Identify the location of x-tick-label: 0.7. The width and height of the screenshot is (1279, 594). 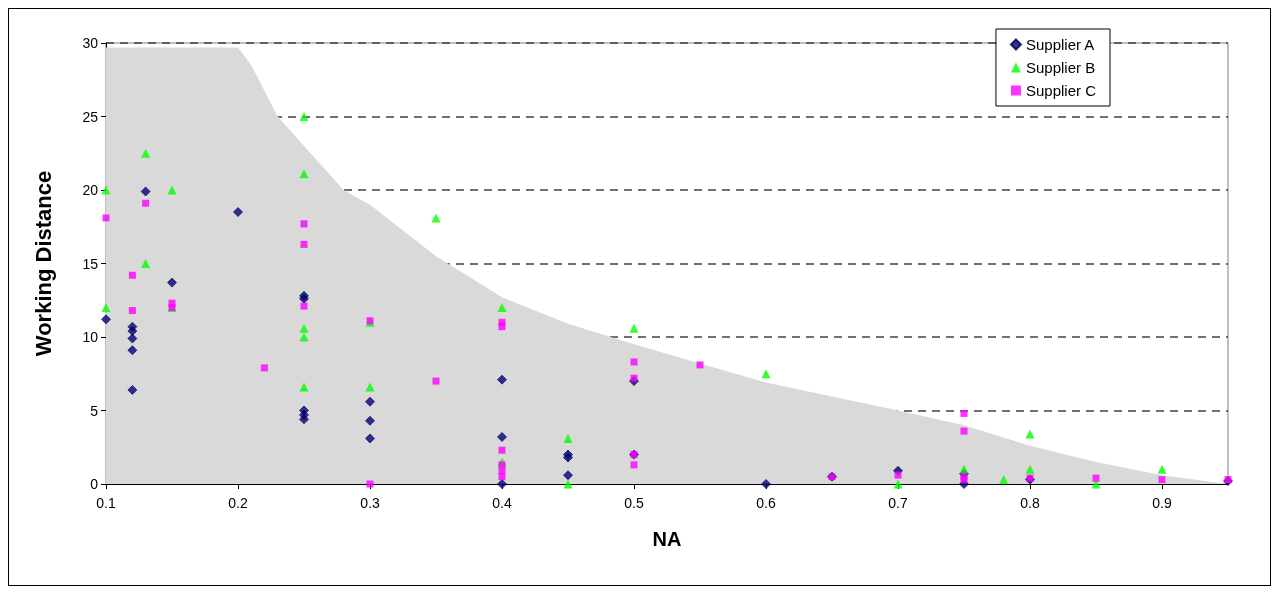
(898, 503).